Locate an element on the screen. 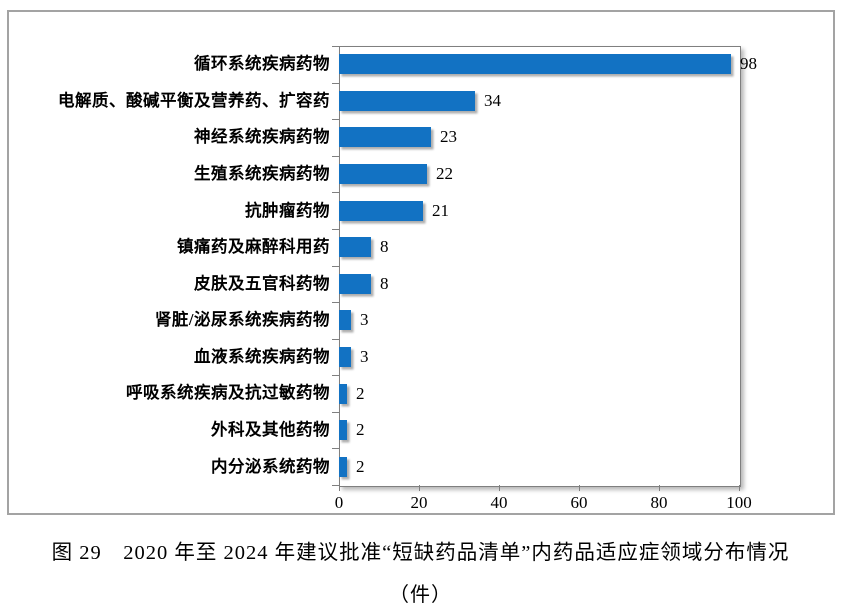  category-label: 呼吸系统疾病及抗过敏药物 is located at coordinates (228, 393).